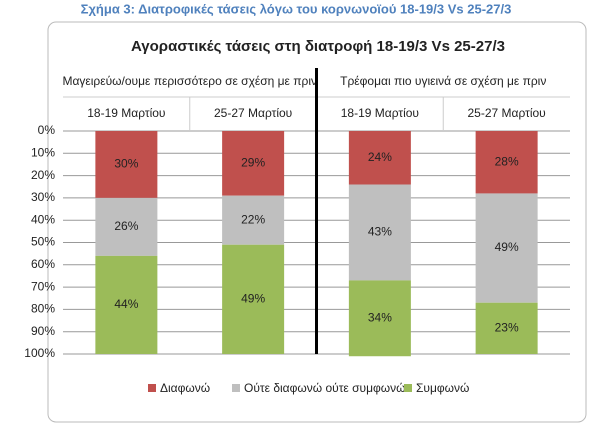  I want to click on value-label: 43%, so click(380, 232).